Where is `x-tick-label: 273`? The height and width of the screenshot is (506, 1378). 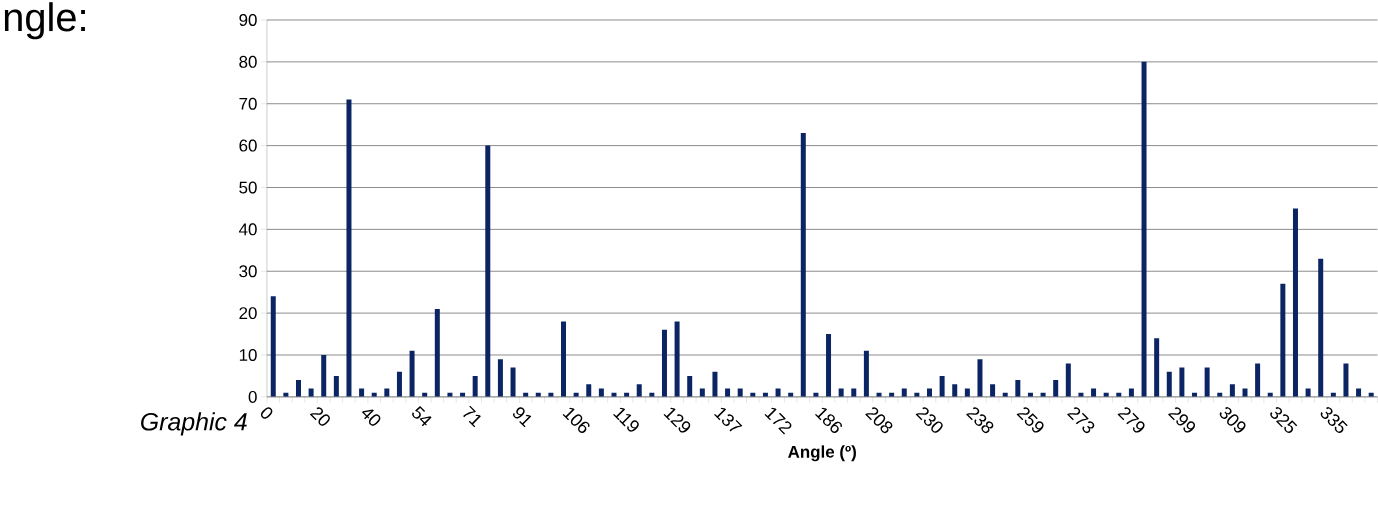
x-tick-label: 273 is located at coordinates (1081, 420).